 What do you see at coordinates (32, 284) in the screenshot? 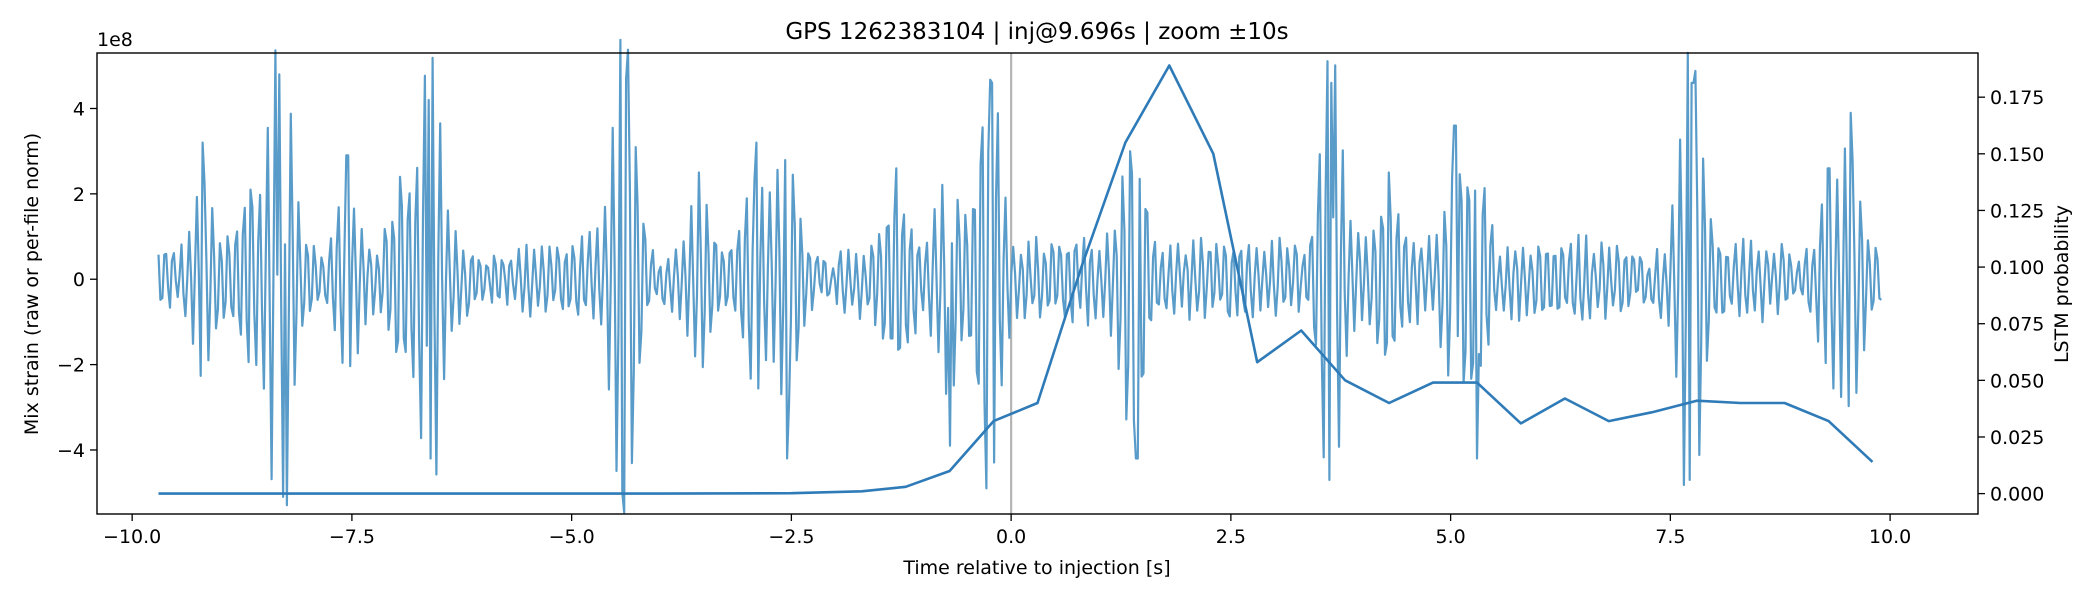
I see `left-y-axis-label: Mix strain (raw or per-file norm)` at bounding box center [32, 284].